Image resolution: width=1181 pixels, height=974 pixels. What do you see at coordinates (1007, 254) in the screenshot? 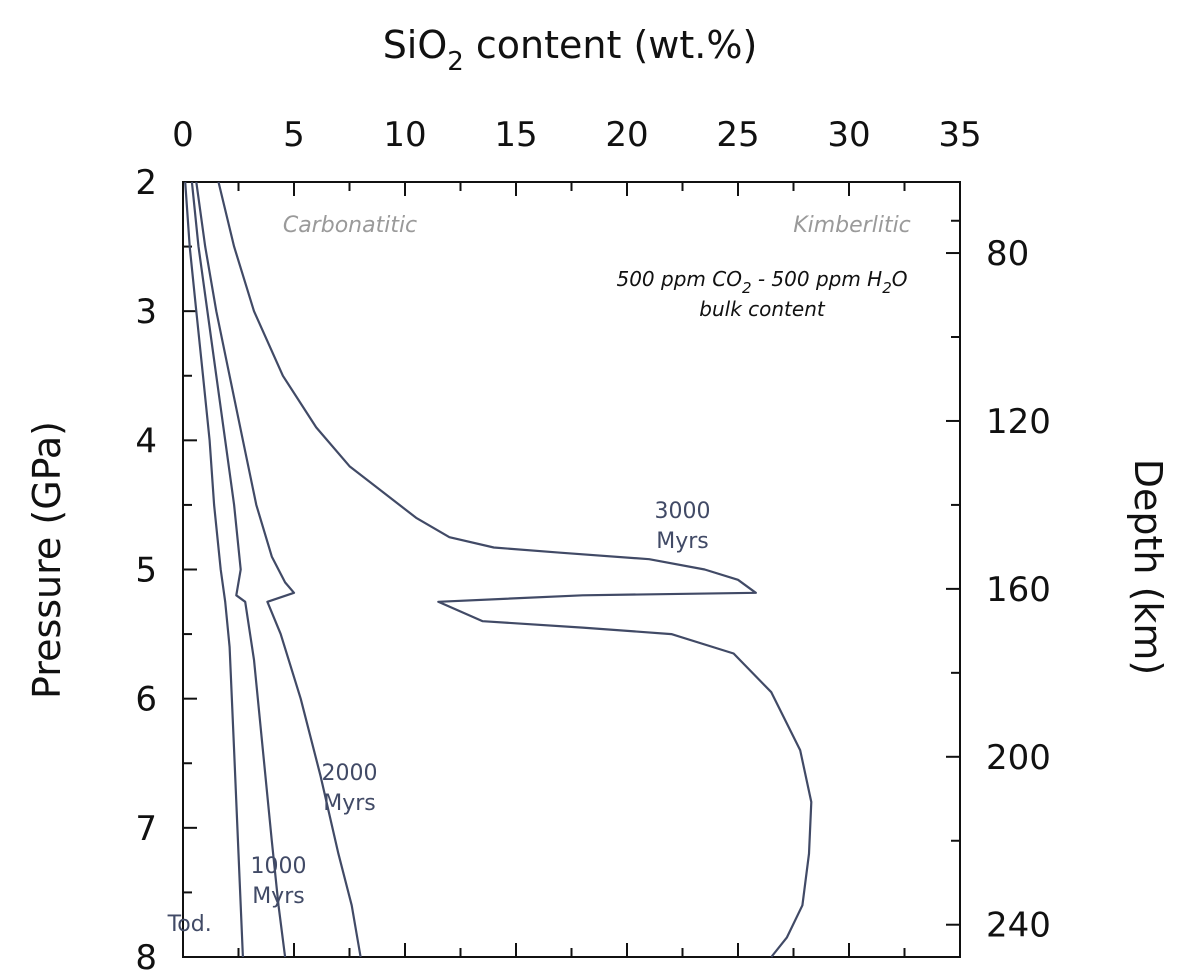
I see `y2-tick-label: 80` at bounding box center [1007, 254].